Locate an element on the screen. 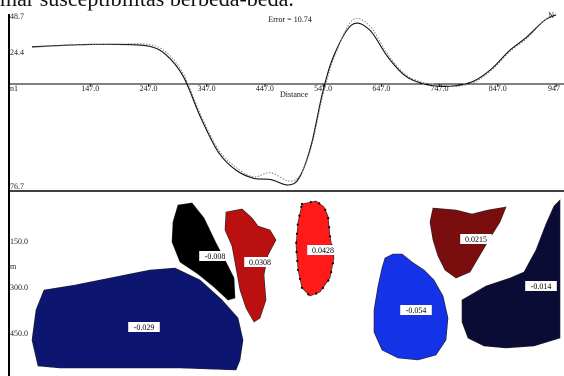 This screenshot has width=564, height=376. body-value-label: 0.0428 is located at coordinates (323, 250).